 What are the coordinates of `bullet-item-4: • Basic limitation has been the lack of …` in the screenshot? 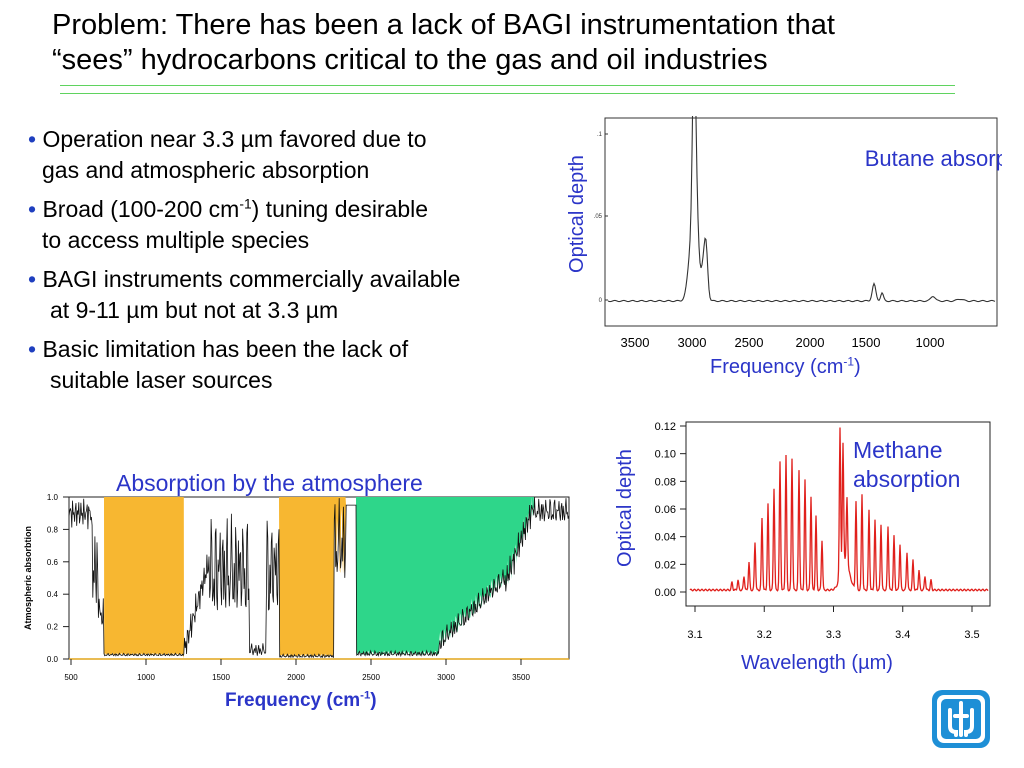 It's located at (308, 365).